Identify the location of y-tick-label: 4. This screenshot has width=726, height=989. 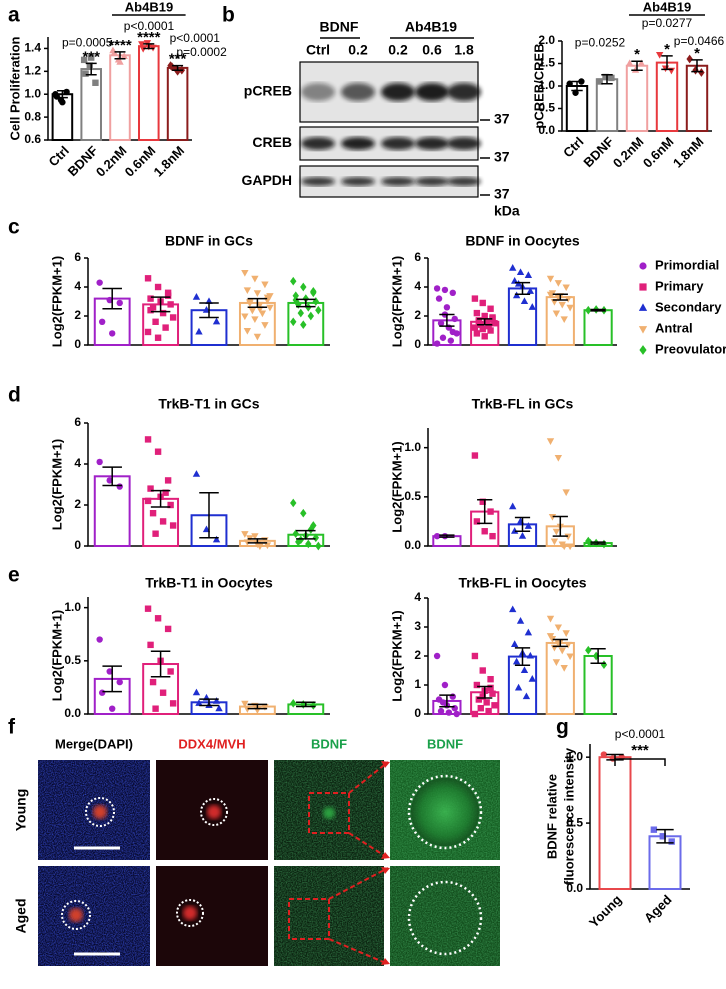
(77, 463).